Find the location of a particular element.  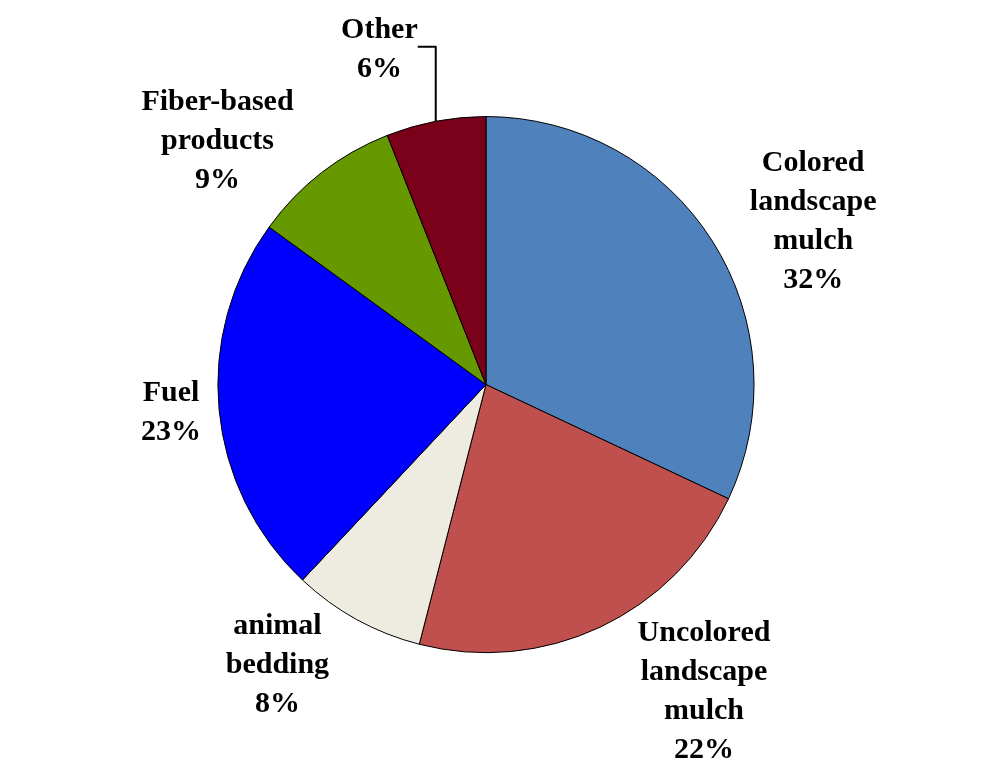

slice-label: Colored landscape mulch is located at coordinates (813, 200).